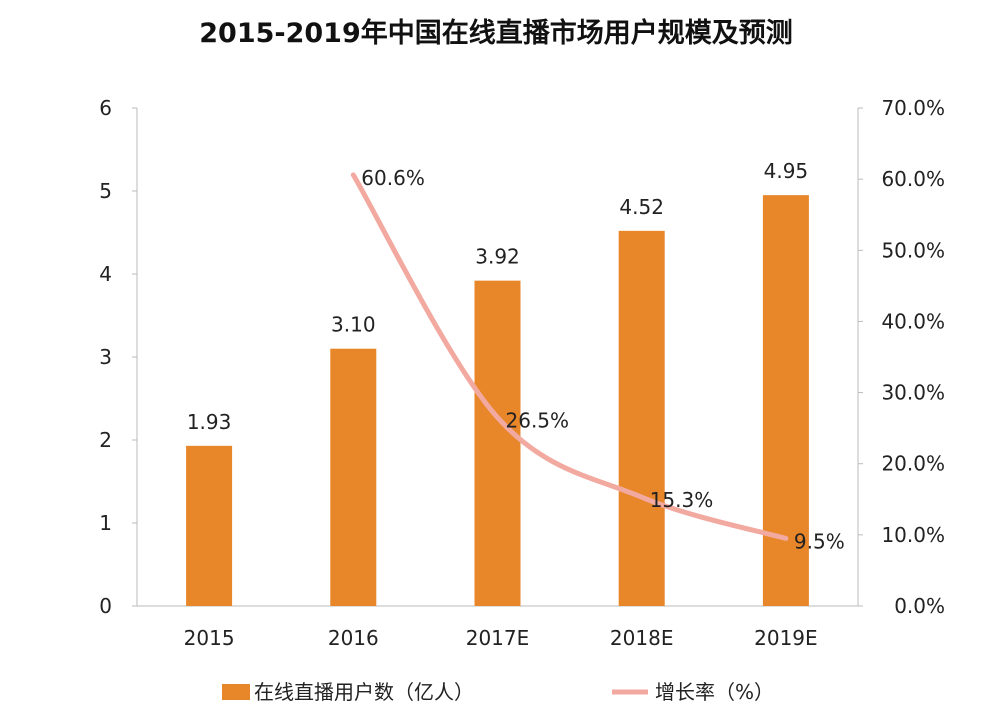  I want to click on right-tick-label: 30.0%, so click(913, 393).